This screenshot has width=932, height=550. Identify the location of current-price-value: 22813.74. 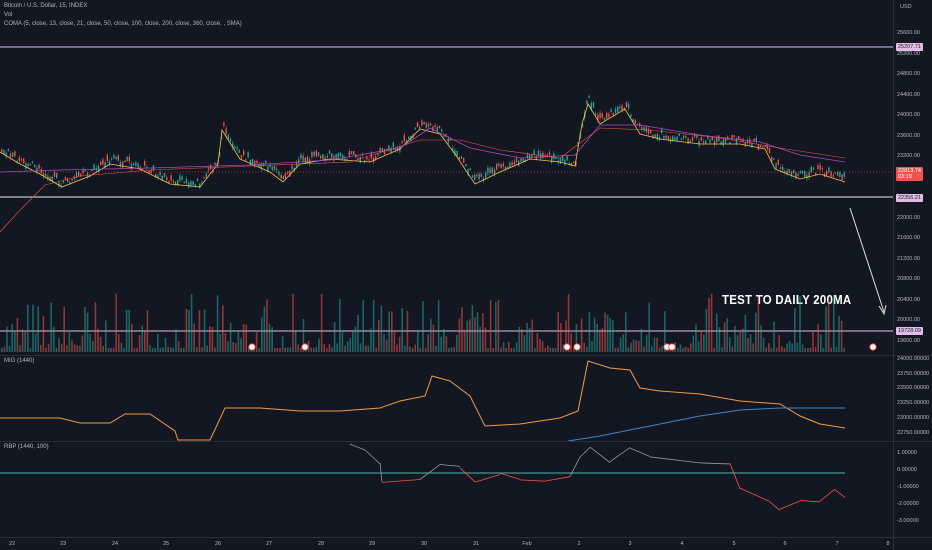
(909, 171).